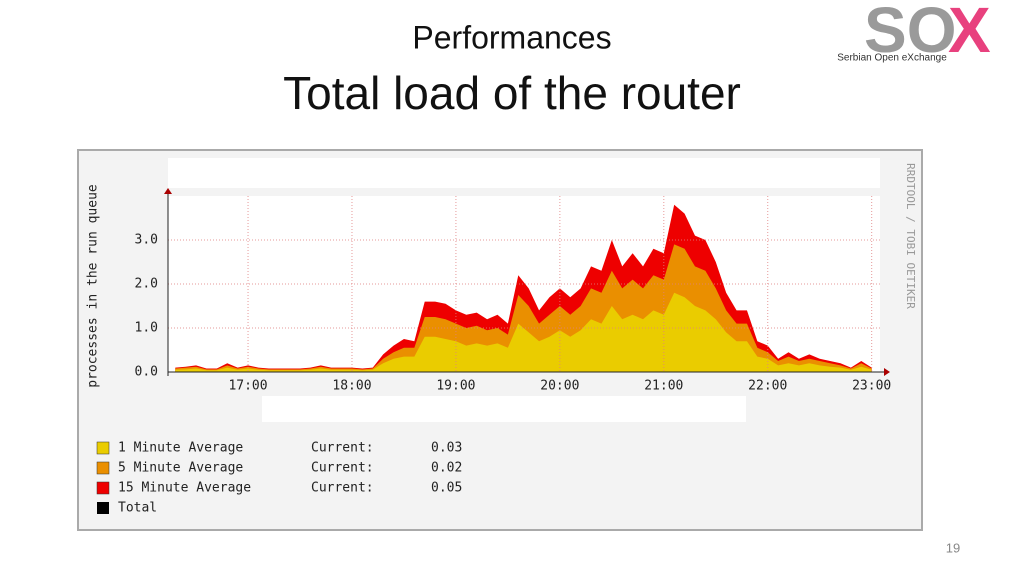 The width and height of the screenshot is (1024, 576). I want to click on x-tick-label: 20:00, so click(559, 386).